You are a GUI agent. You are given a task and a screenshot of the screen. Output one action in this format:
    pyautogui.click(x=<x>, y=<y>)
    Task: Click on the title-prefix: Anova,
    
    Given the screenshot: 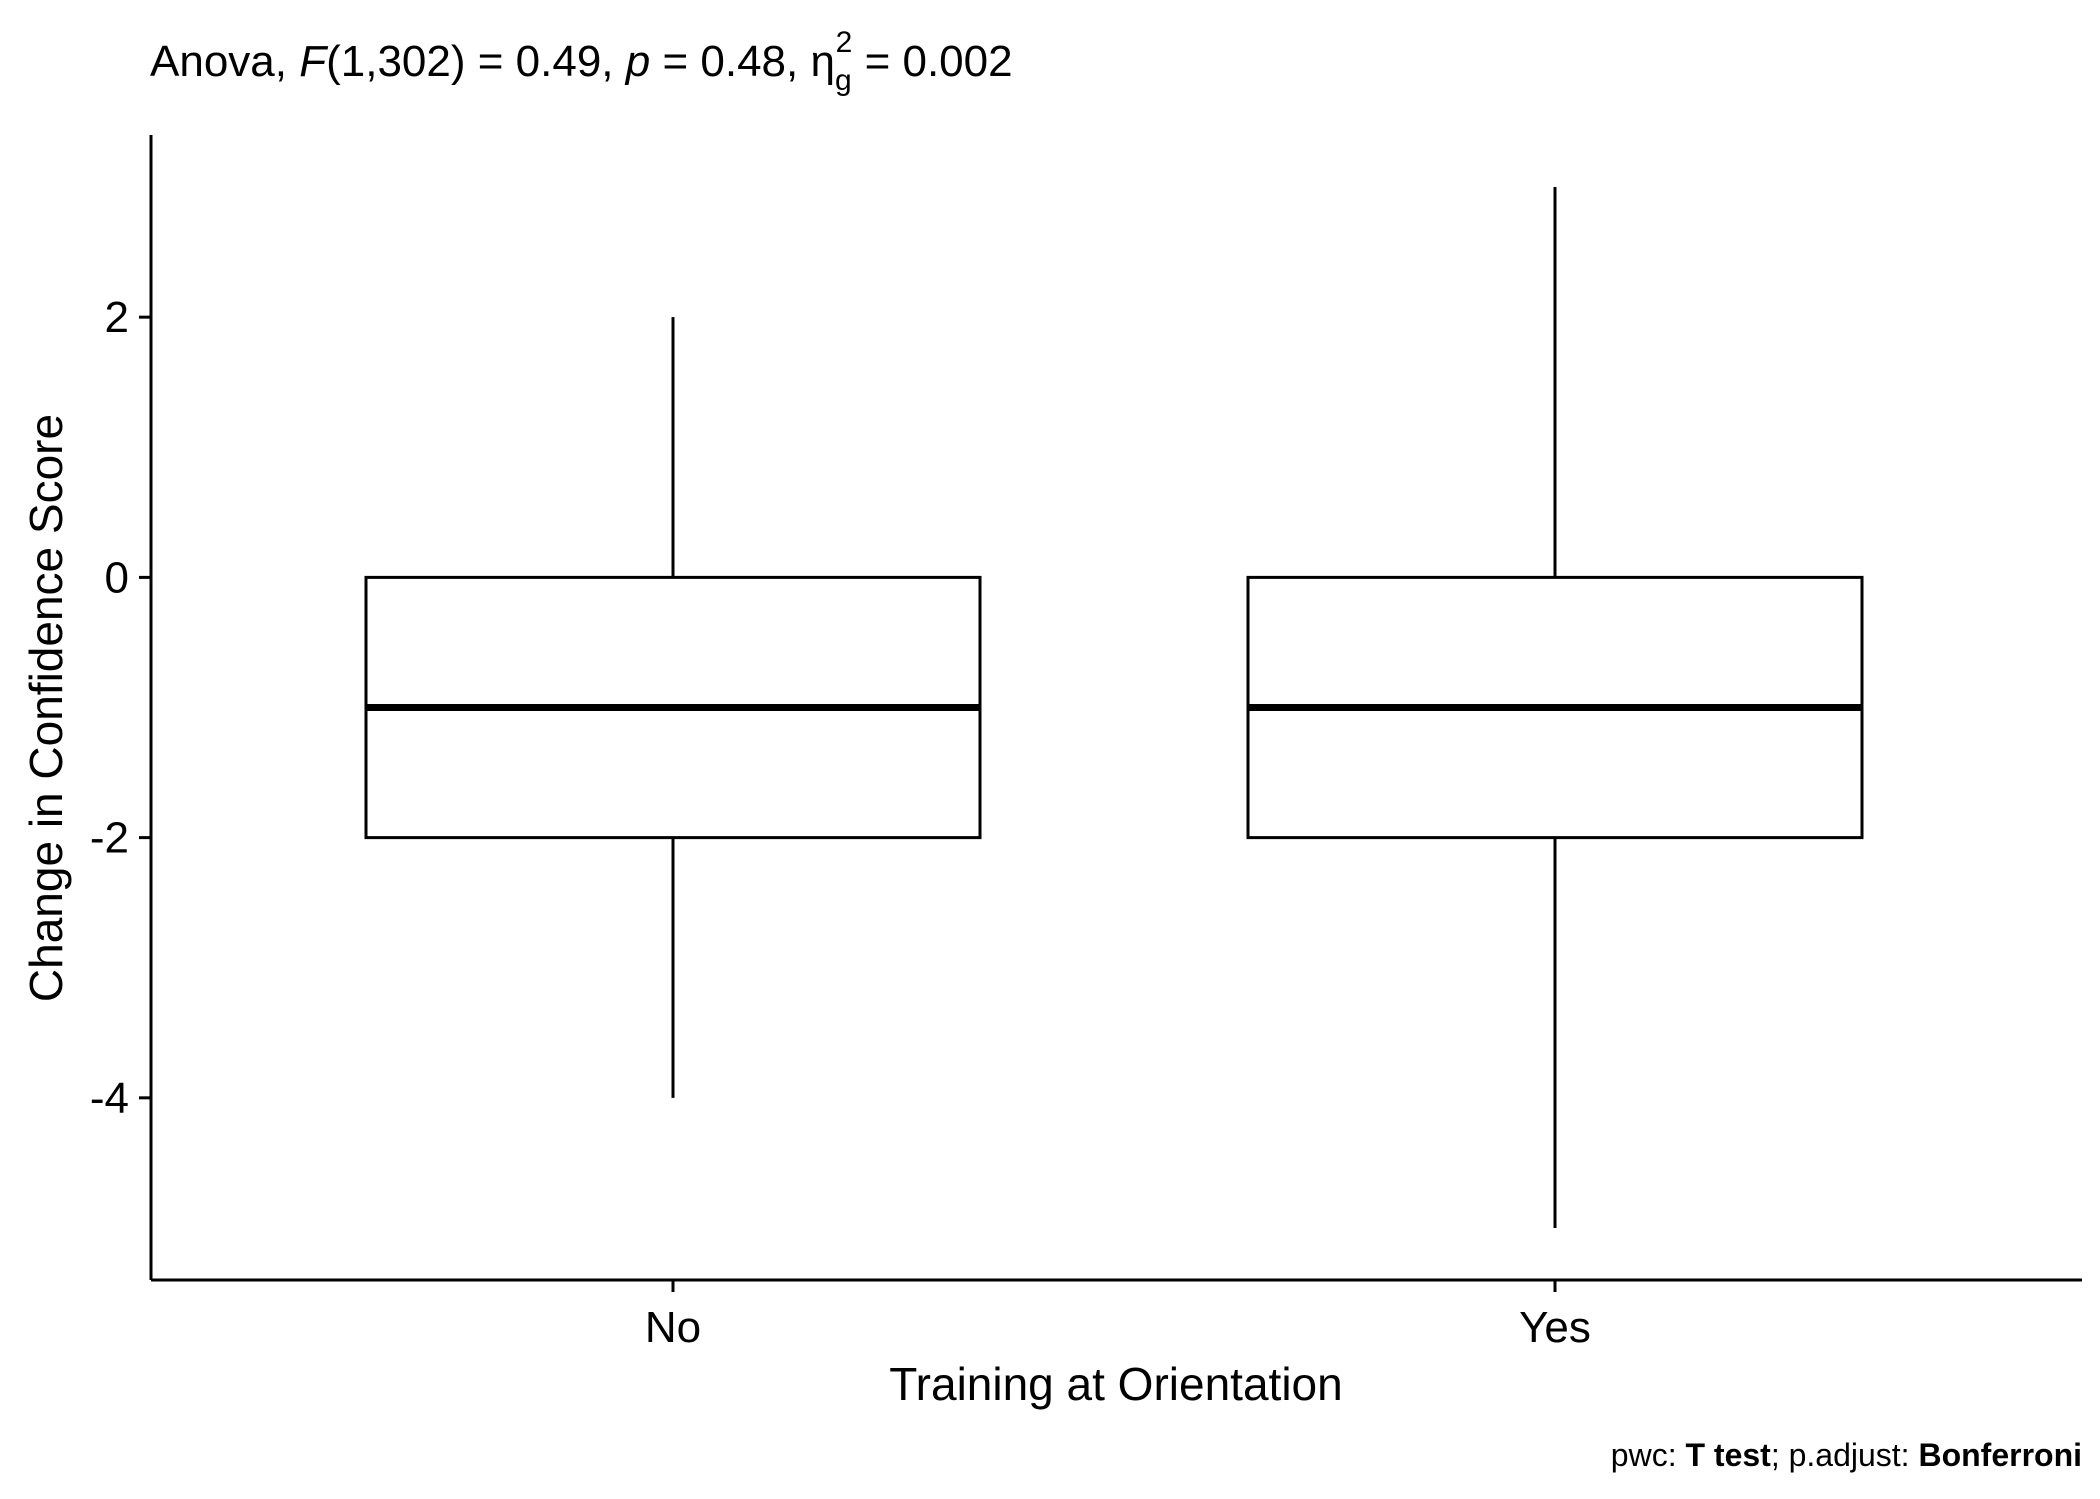 What is the action you would take?
    pyautogui.click(x=224, y=61)
    